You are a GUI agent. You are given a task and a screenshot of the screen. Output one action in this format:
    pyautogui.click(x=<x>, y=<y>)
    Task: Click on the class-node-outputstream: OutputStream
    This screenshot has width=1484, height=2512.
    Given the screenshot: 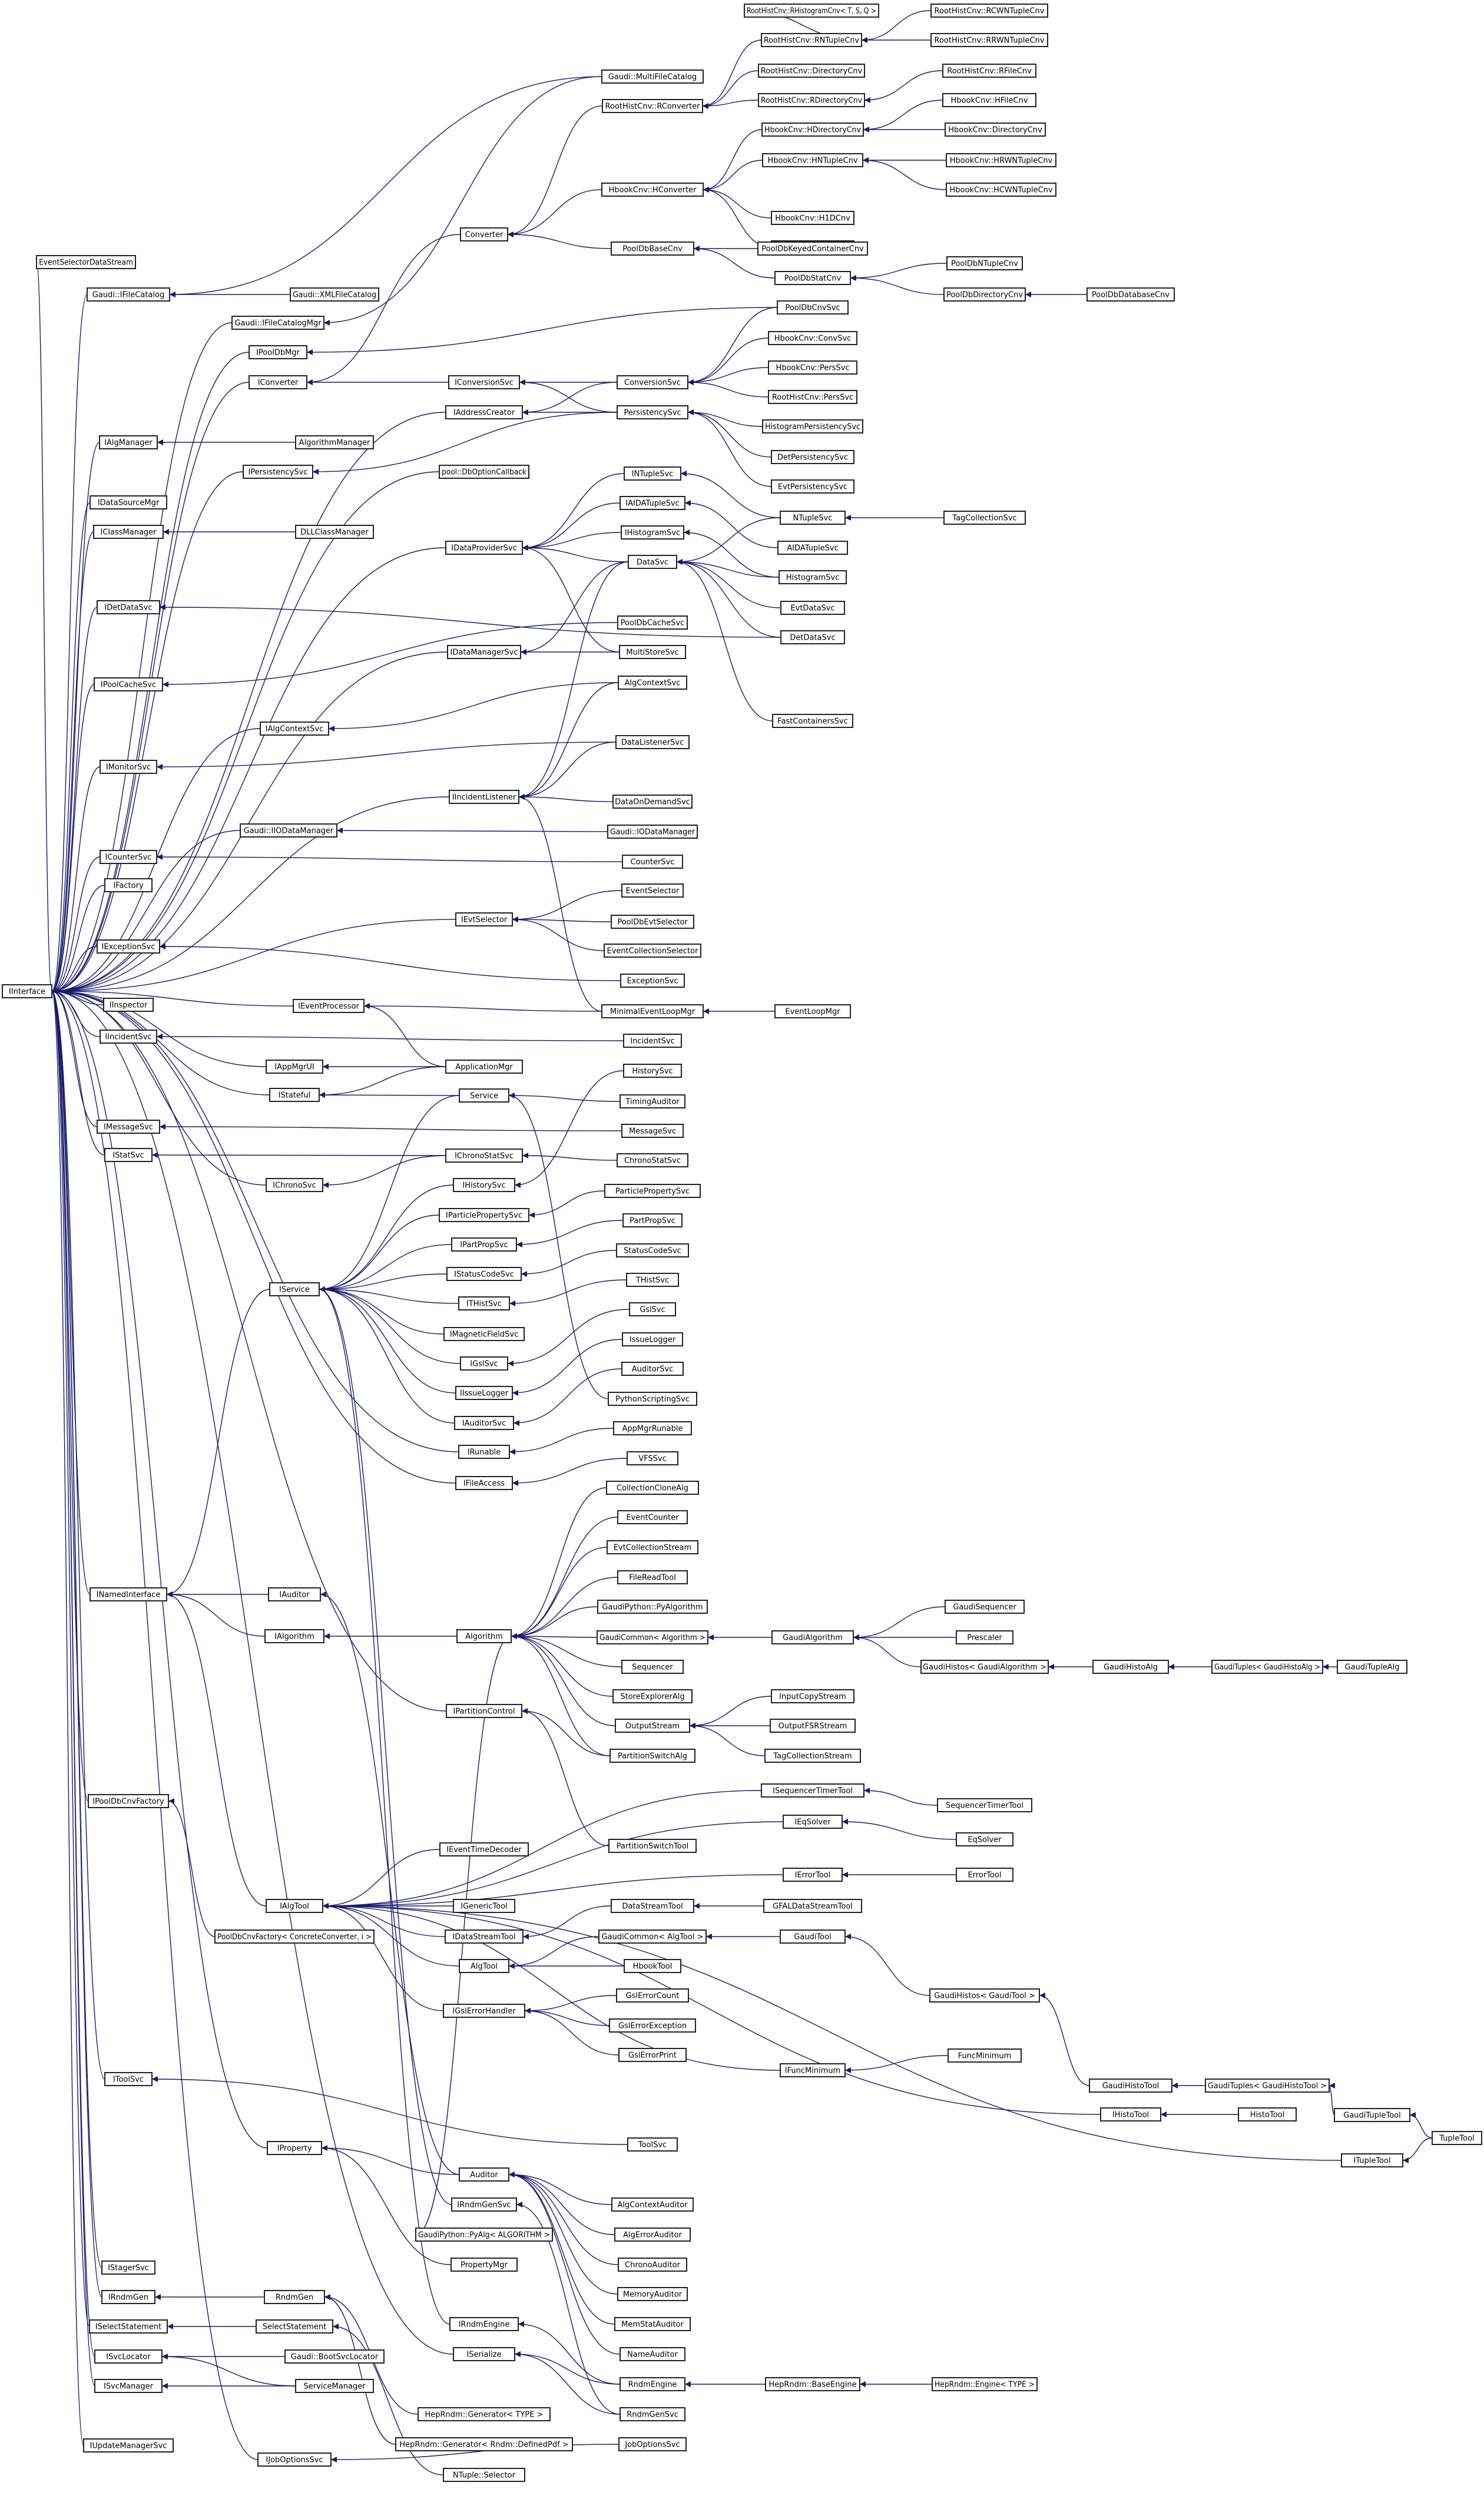 What is the action you would take?
    pyautogui.click(x=653, y=1726)
    